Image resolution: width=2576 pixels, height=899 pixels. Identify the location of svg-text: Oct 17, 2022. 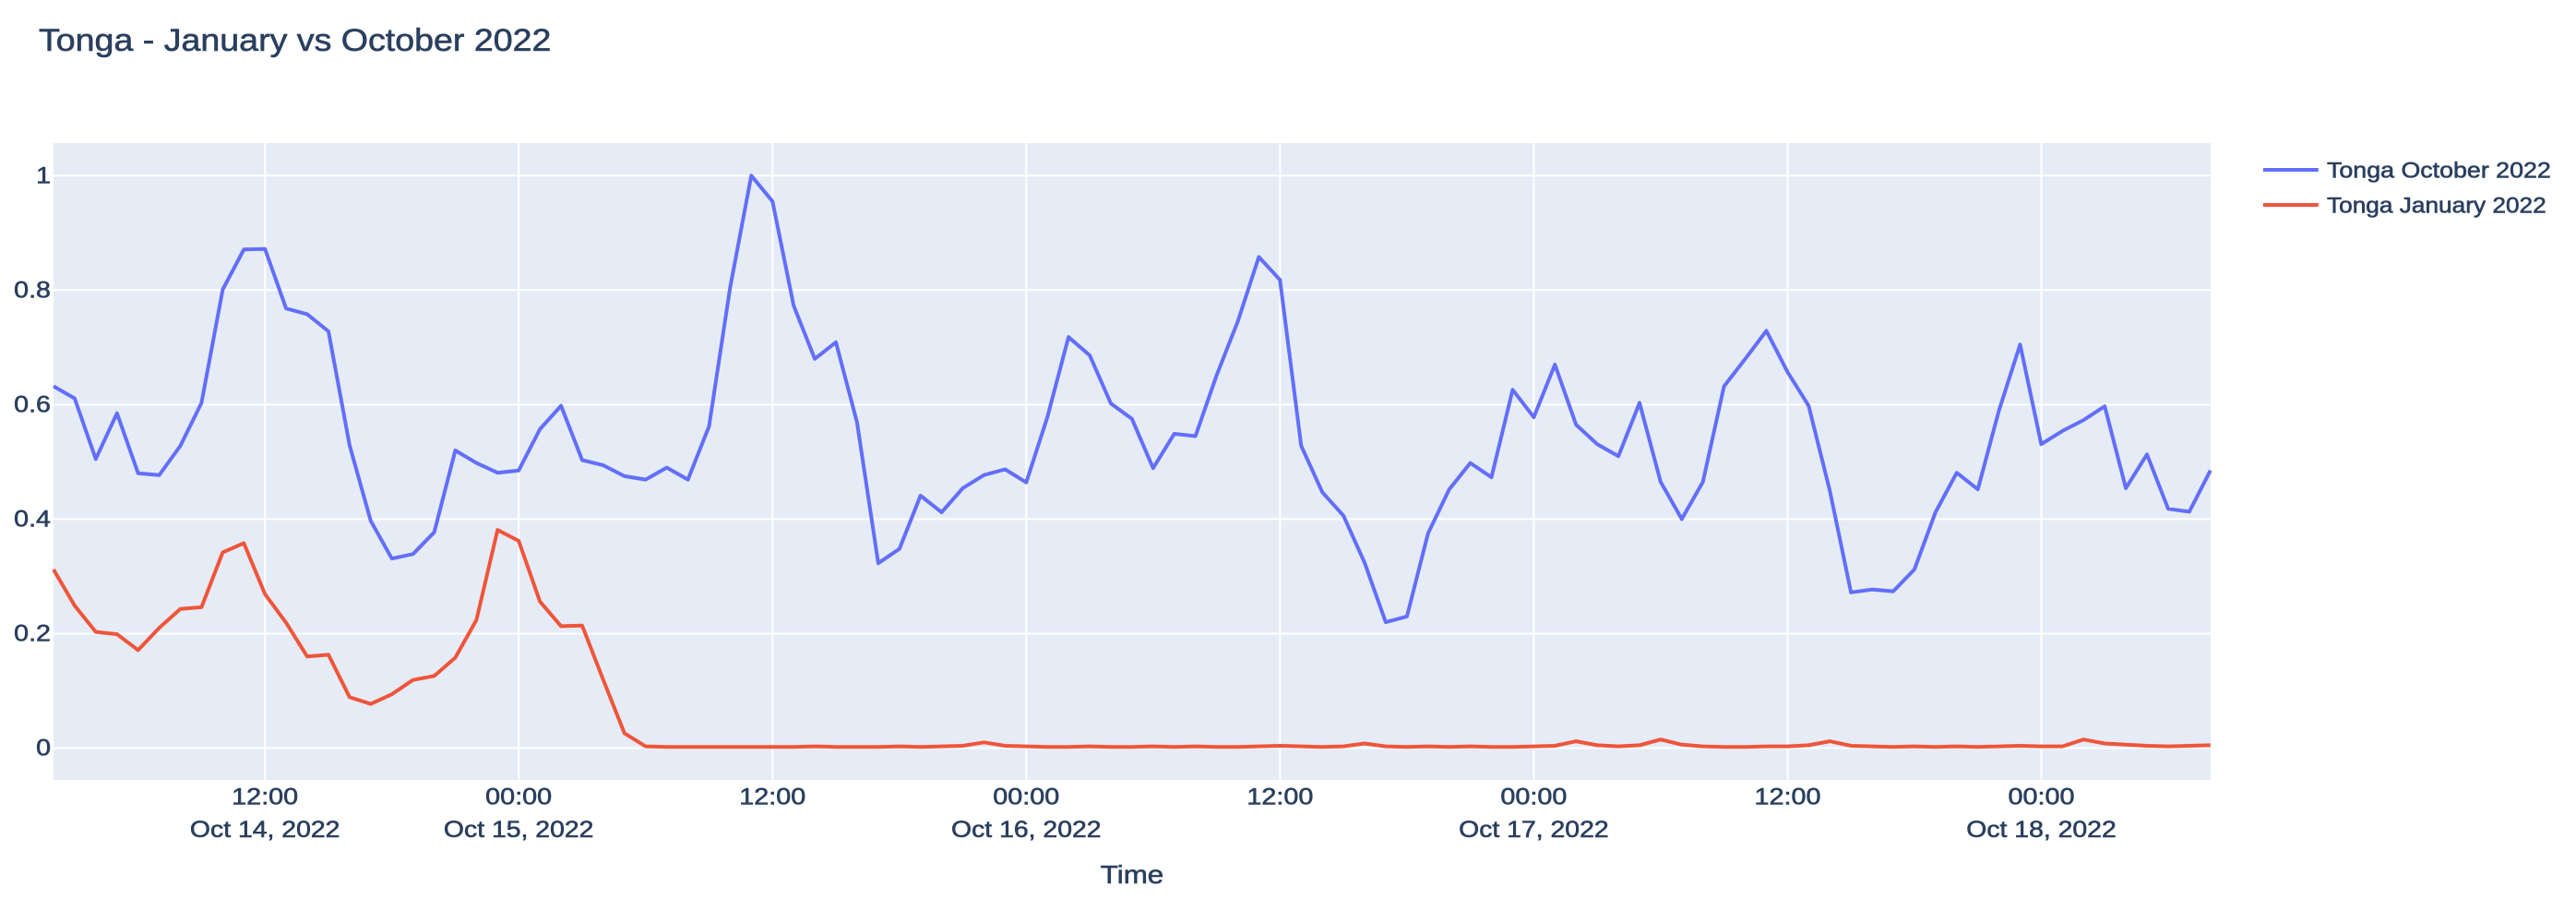
(1534, 830).